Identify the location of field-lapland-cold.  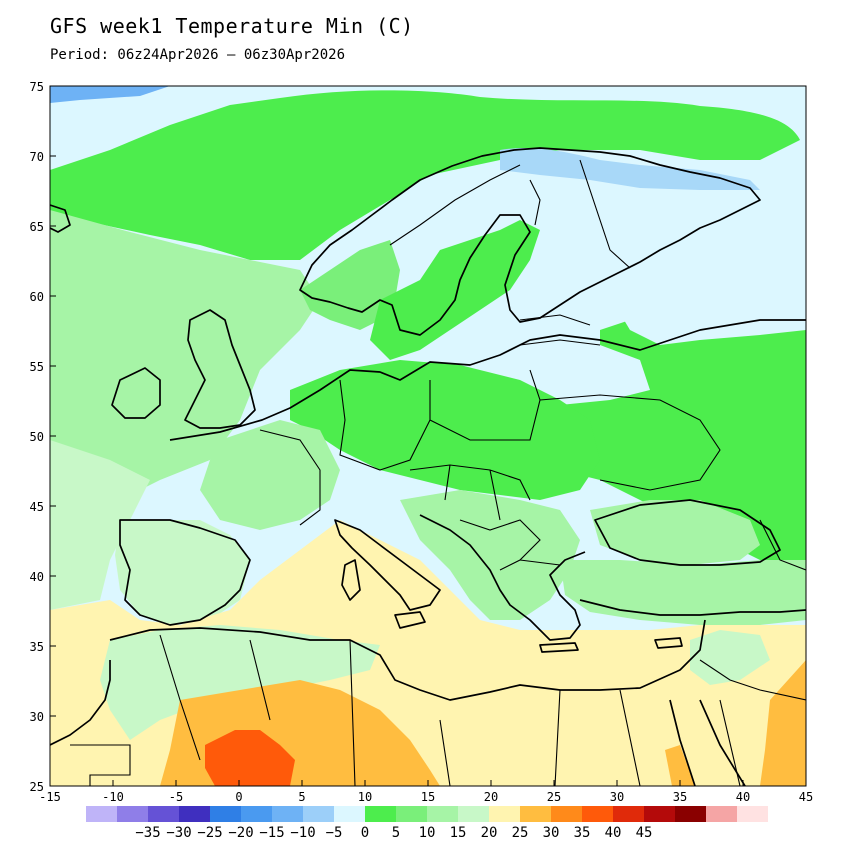
(630, 169).